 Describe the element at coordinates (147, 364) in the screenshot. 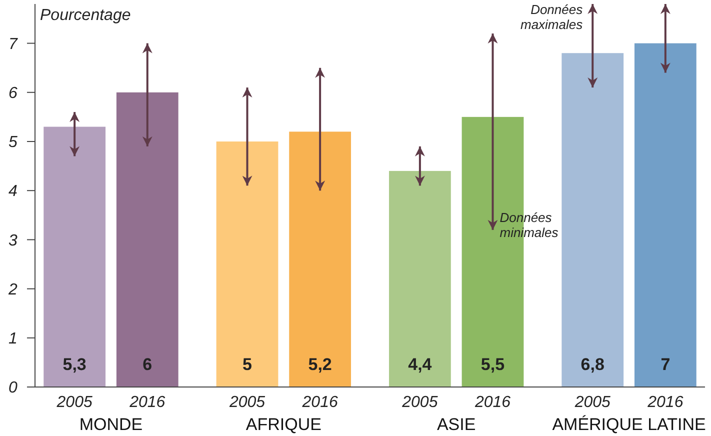

I see `data-label: 6` at that location.